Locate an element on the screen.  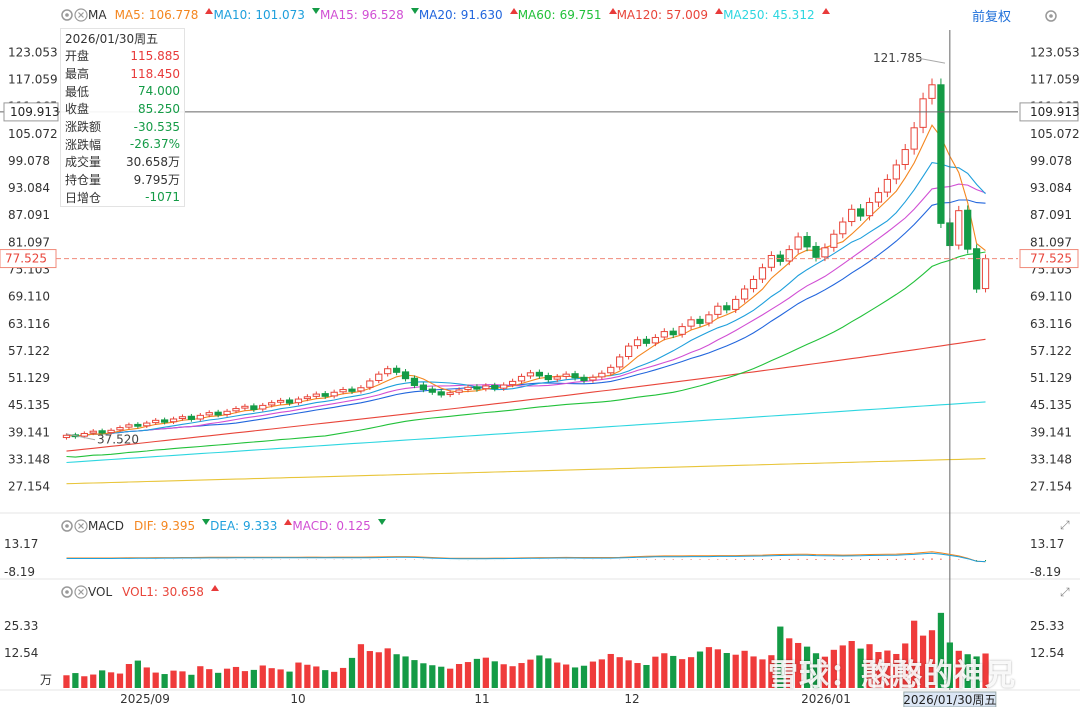
ohlc-row: 最高 118.450 is located at coordinates (122, 74).